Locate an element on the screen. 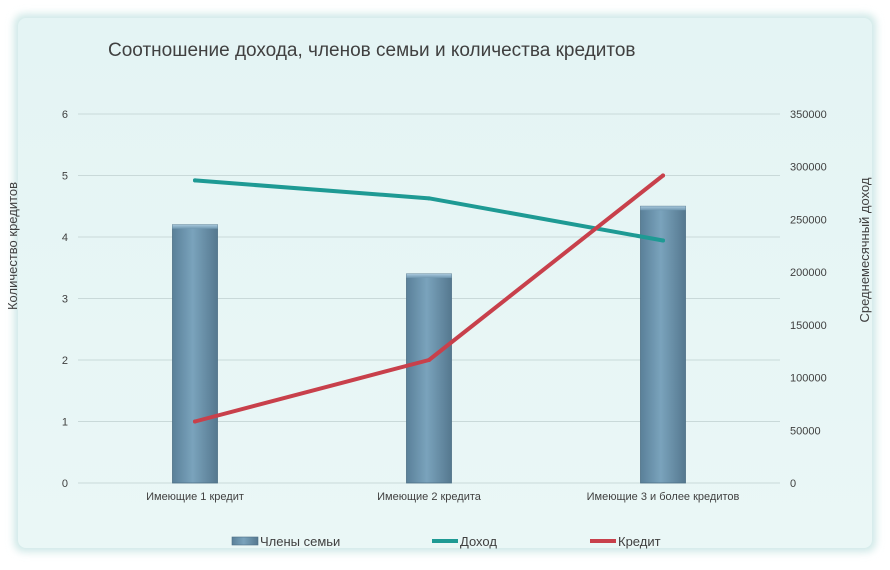 This screenshot has height=570, width=890. legend: Члены семьи Доход Кредит is located at coordinates (446, 541).